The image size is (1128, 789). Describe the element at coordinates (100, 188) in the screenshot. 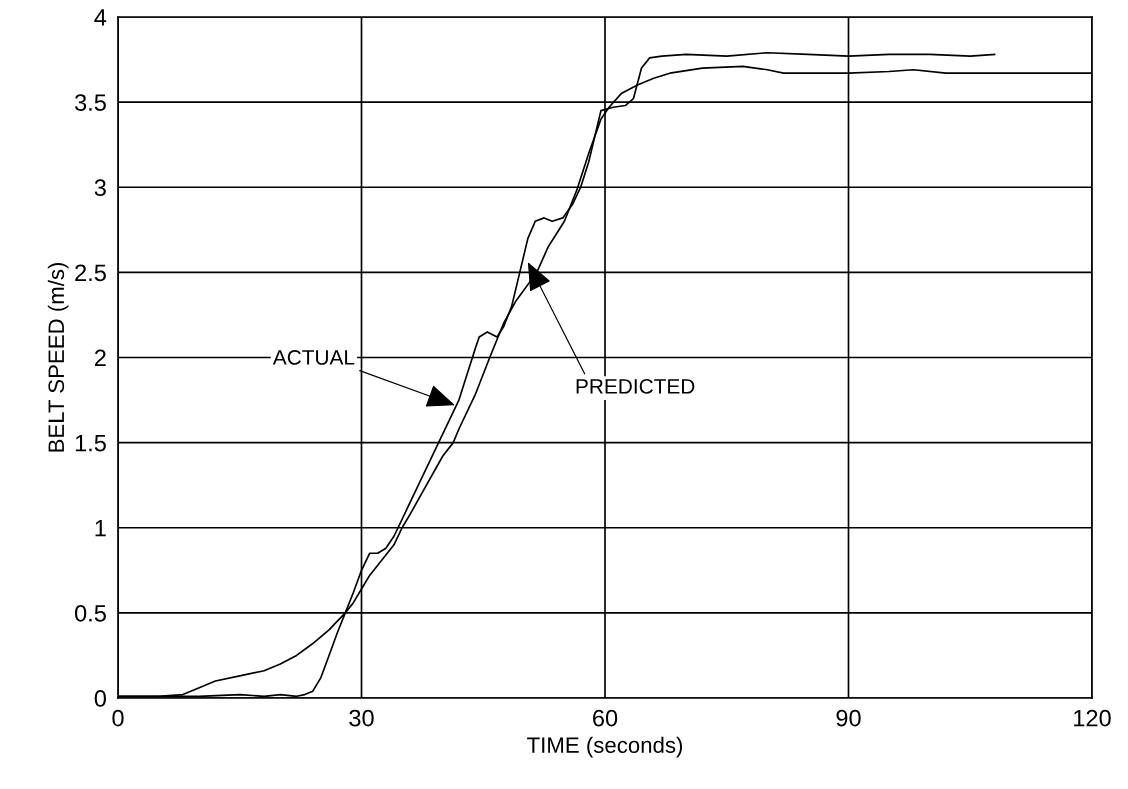

I see `y-tick-label: 3` at that location.